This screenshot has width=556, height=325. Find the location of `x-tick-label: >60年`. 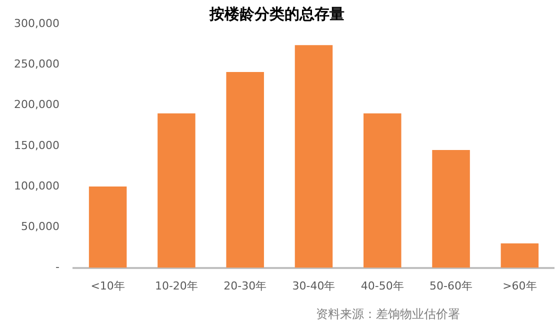

x-tick-label: >60年 is located at coordinates (519, 285).